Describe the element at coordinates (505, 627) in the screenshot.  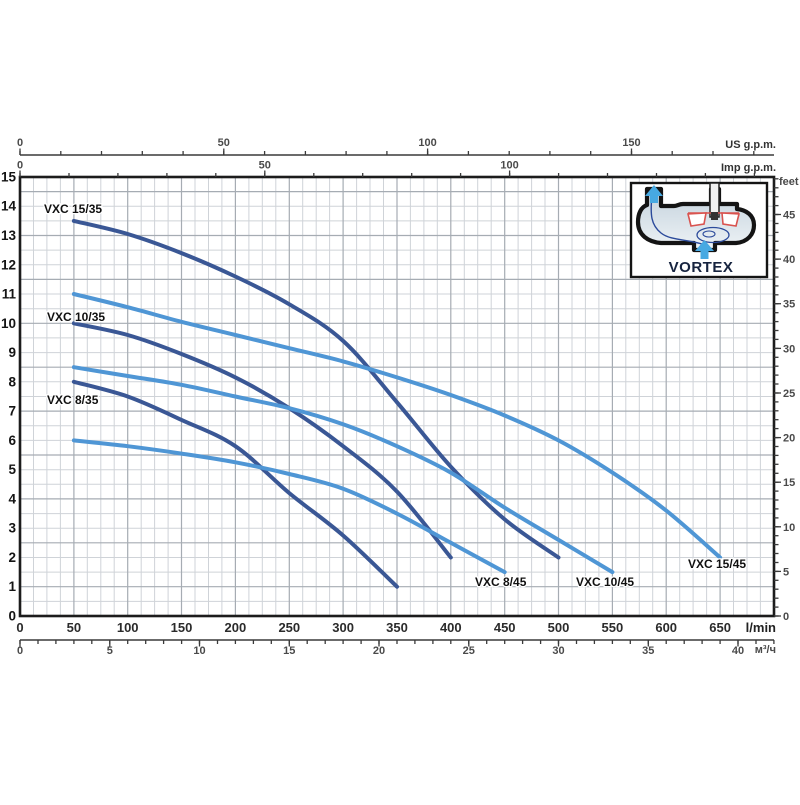
I see `lmin-tick-label: 450` at that location.